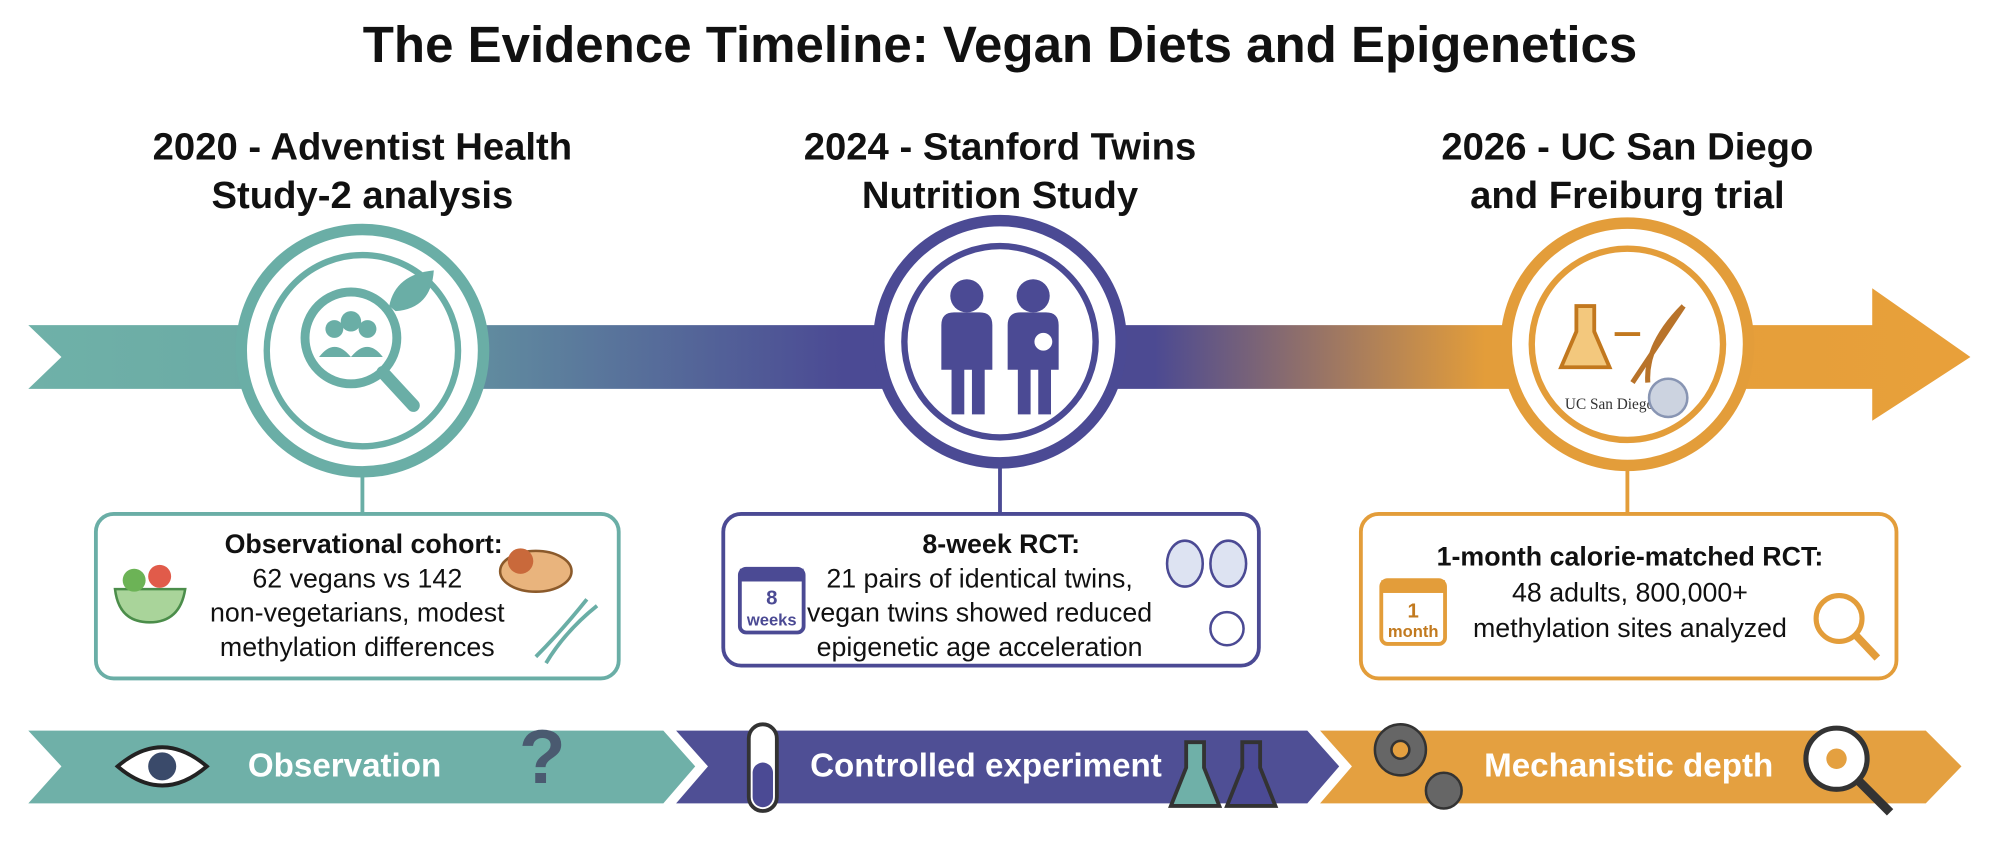  What do you see at coordinates (1000, 195) in the screenshot?
I see `milestone-heading: Nutrition Study` at bounding box center [1000, 195].